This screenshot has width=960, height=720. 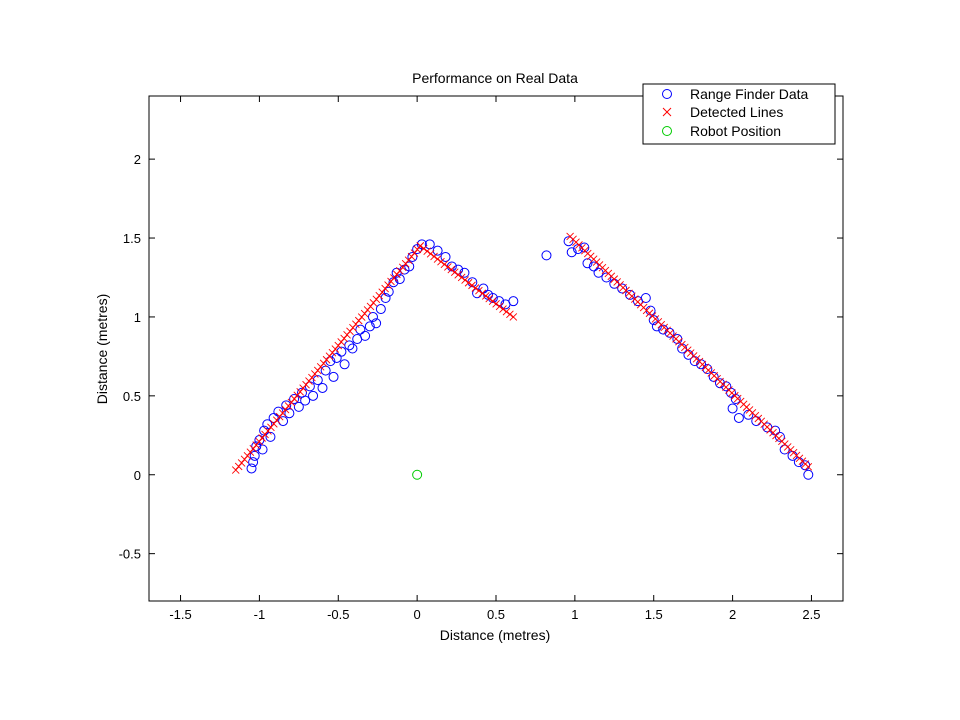 I want to click on chart-title: Performance on Real Data, so click(x=495, y=78).